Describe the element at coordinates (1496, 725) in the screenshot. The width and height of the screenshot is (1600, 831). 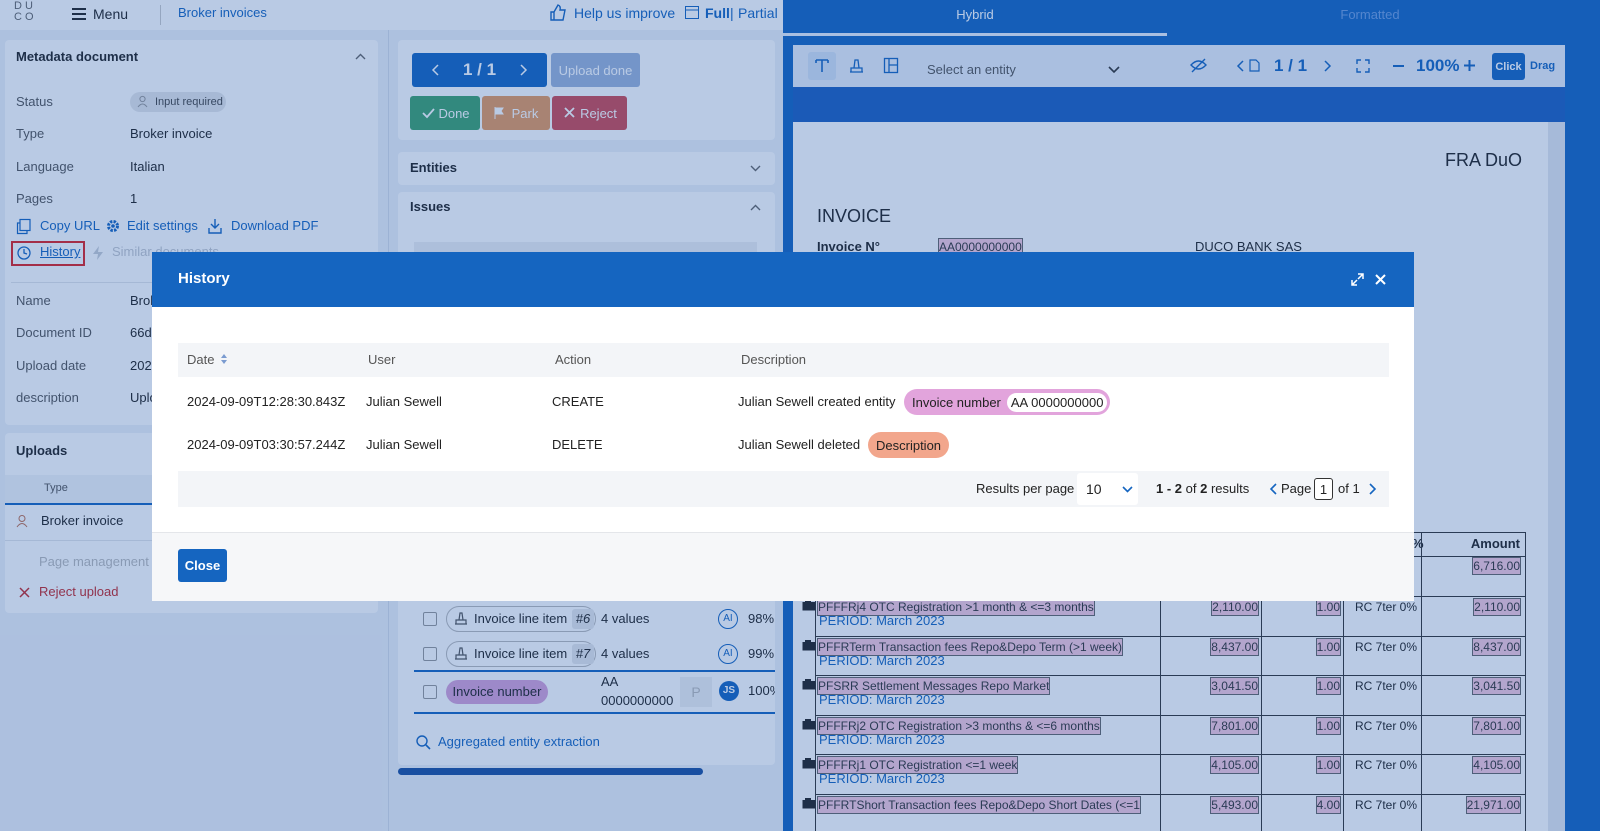
I see `line-amount: 7,801.00` at that location.